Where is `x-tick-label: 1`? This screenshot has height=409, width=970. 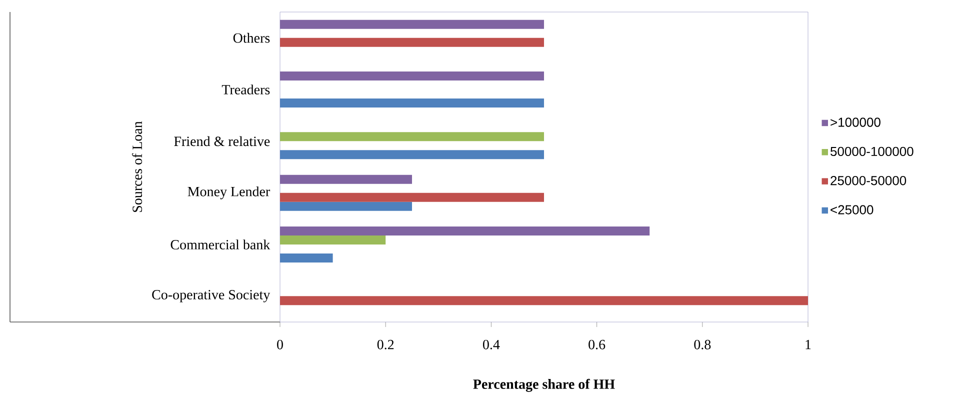
x-tick-label: 1 is located at coordinates (808, 345).